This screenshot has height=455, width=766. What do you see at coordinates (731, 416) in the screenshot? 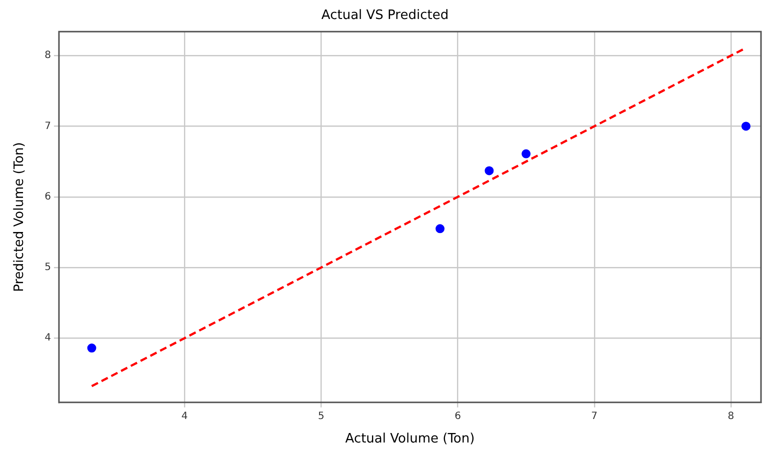
I see `x-tick-label: 8` at bounding box center [731, 416].